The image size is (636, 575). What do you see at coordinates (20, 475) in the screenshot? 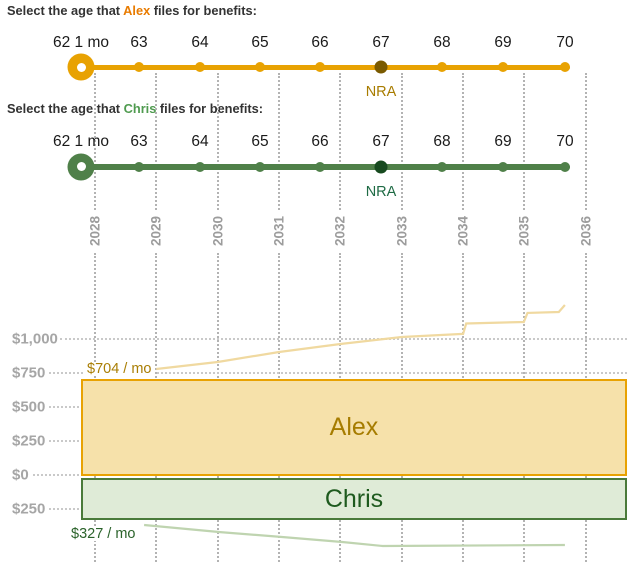
I see `y-axis-label: $0` at bounding box center [20, 475].